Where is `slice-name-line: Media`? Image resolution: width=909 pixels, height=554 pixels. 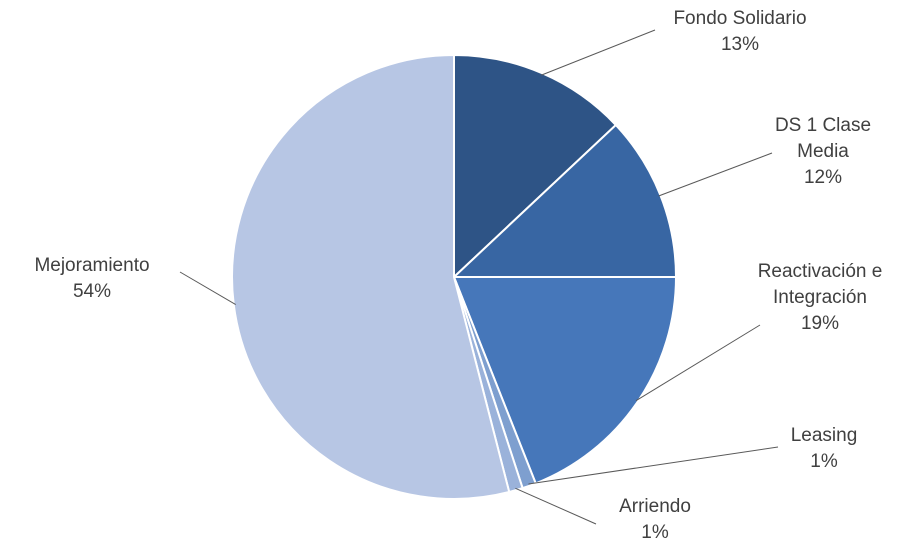
slice-name-line: Media is located at coordinates (823, 151).